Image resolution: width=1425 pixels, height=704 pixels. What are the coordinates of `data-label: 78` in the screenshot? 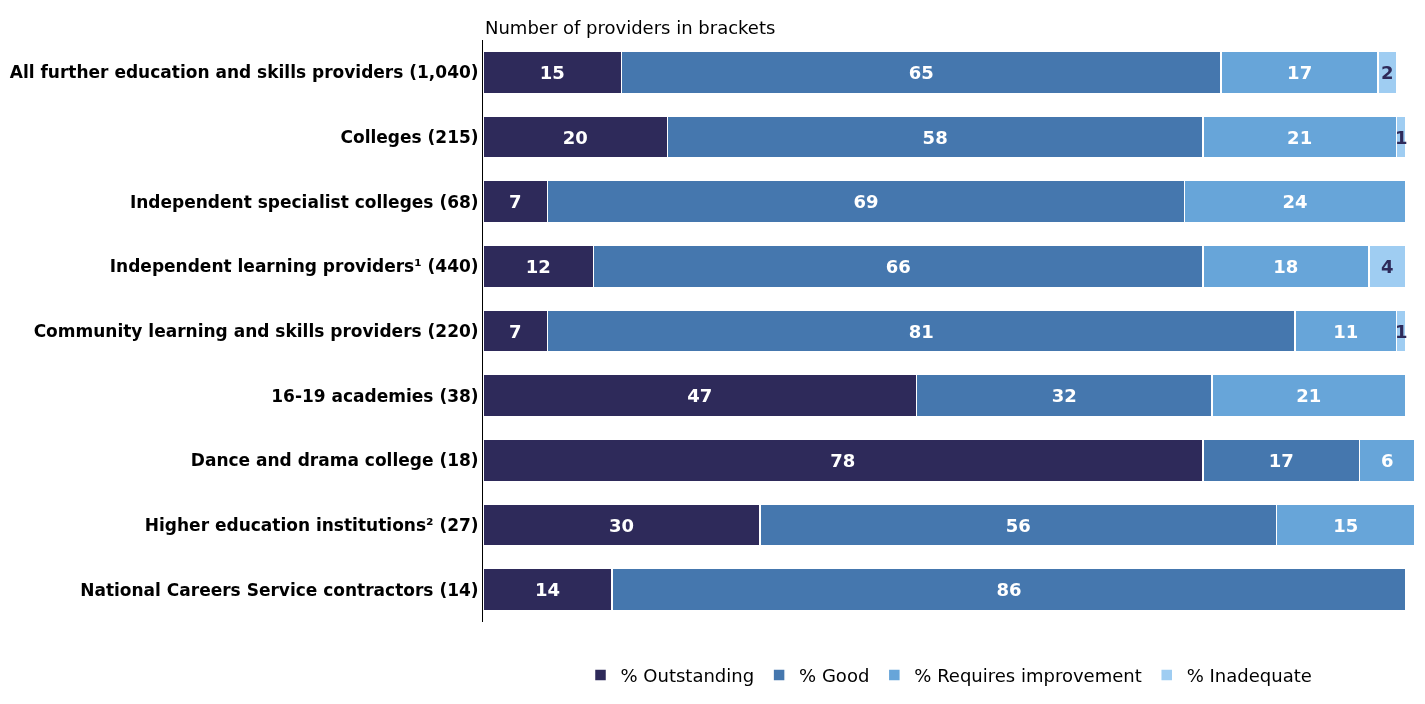 It's located at (843, 460).